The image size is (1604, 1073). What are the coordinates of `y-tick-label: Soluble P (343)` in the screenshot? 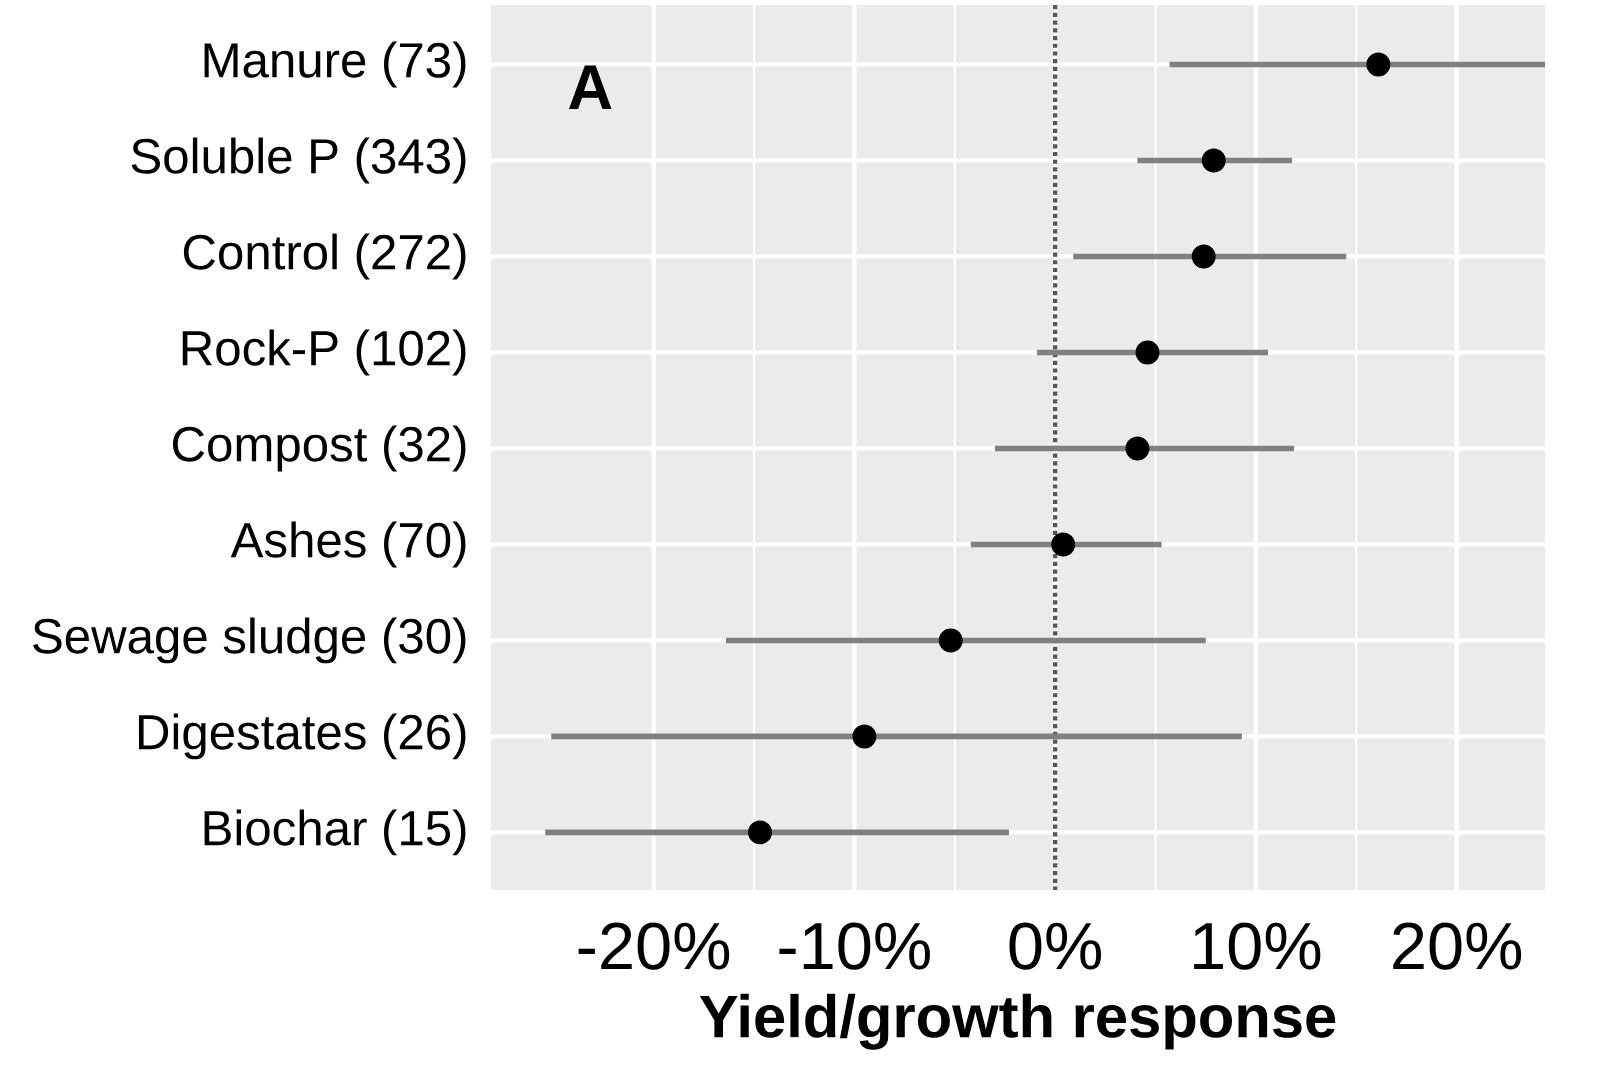 It's located at (298, 160).